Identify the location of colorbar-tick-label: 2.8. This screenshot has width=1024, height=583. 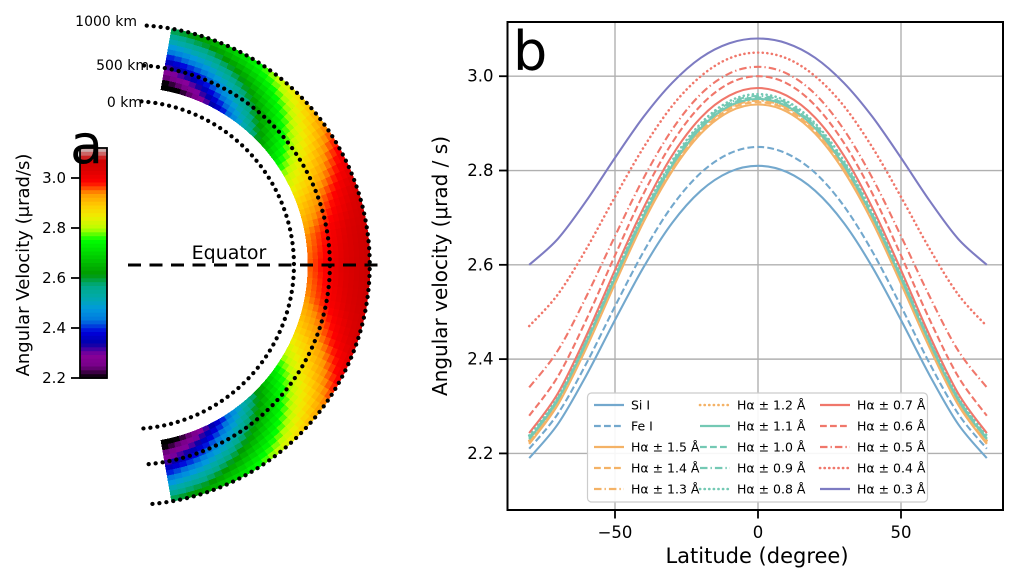
(54, 228).